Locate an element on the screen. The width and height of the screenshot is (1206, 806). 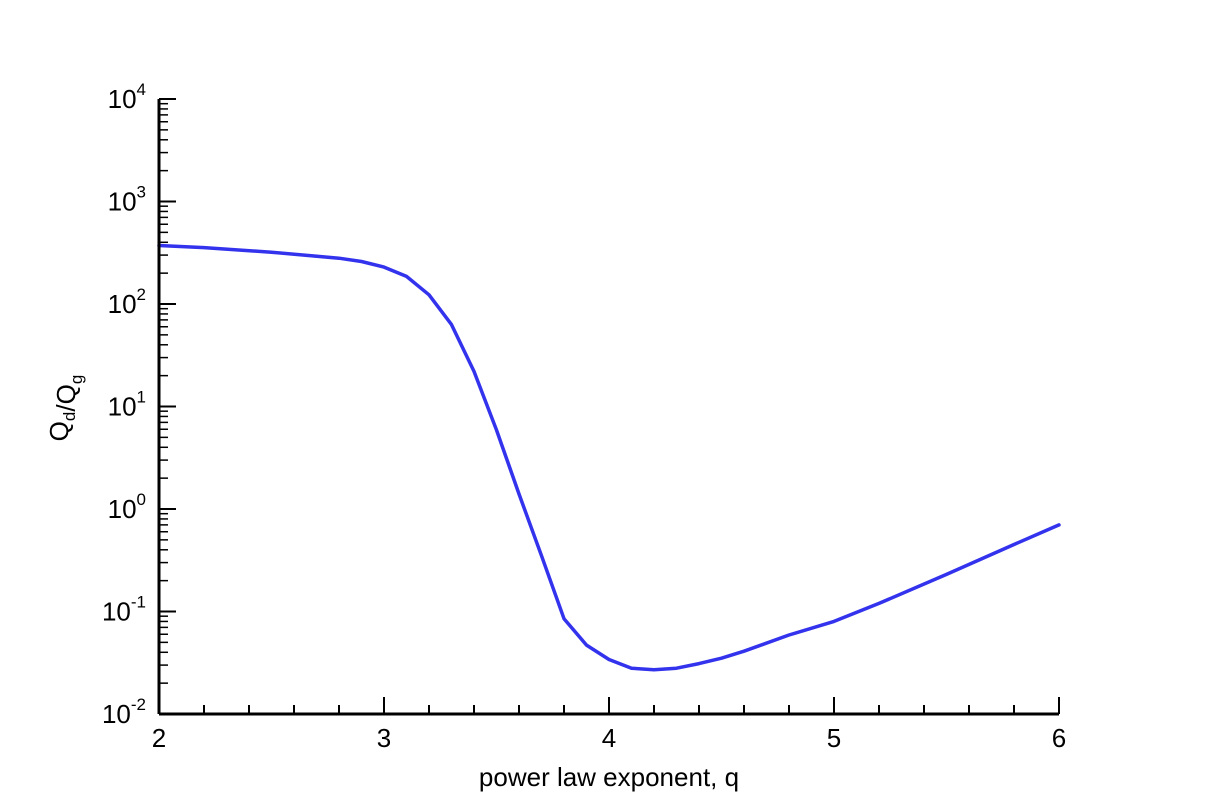
y-tick-label: 10² is located at coordinates (127, 302).